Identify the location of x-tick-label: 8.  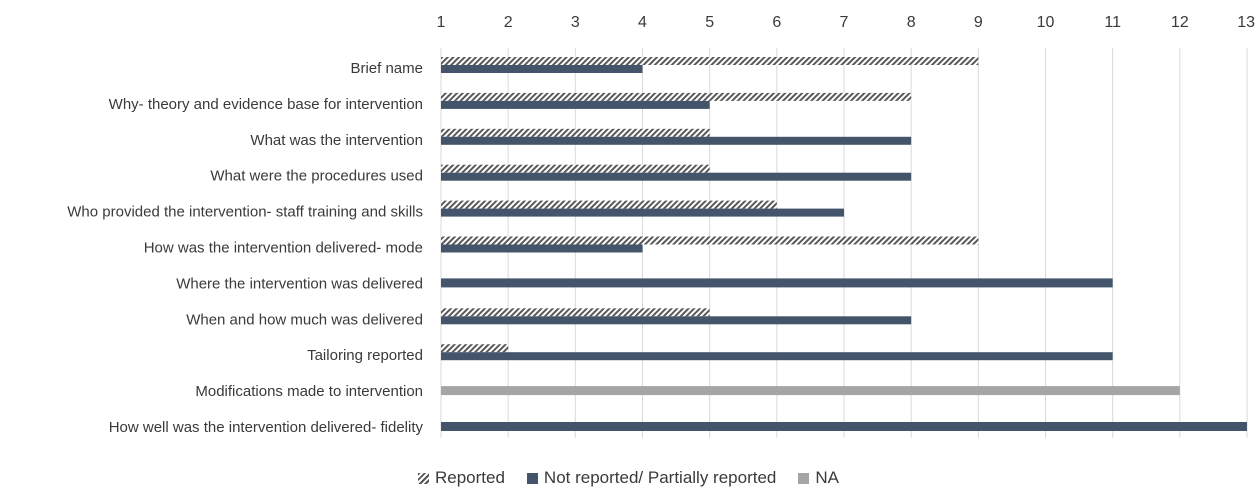
(911, 22).